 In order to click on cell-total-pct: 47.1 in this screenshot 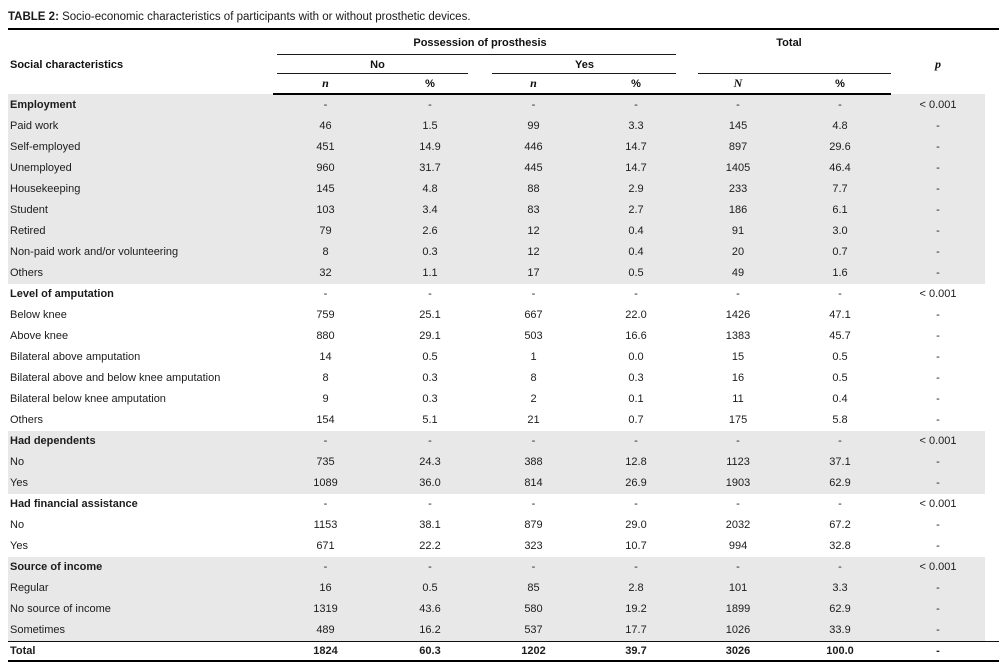, I will do `click(840, 315)`.